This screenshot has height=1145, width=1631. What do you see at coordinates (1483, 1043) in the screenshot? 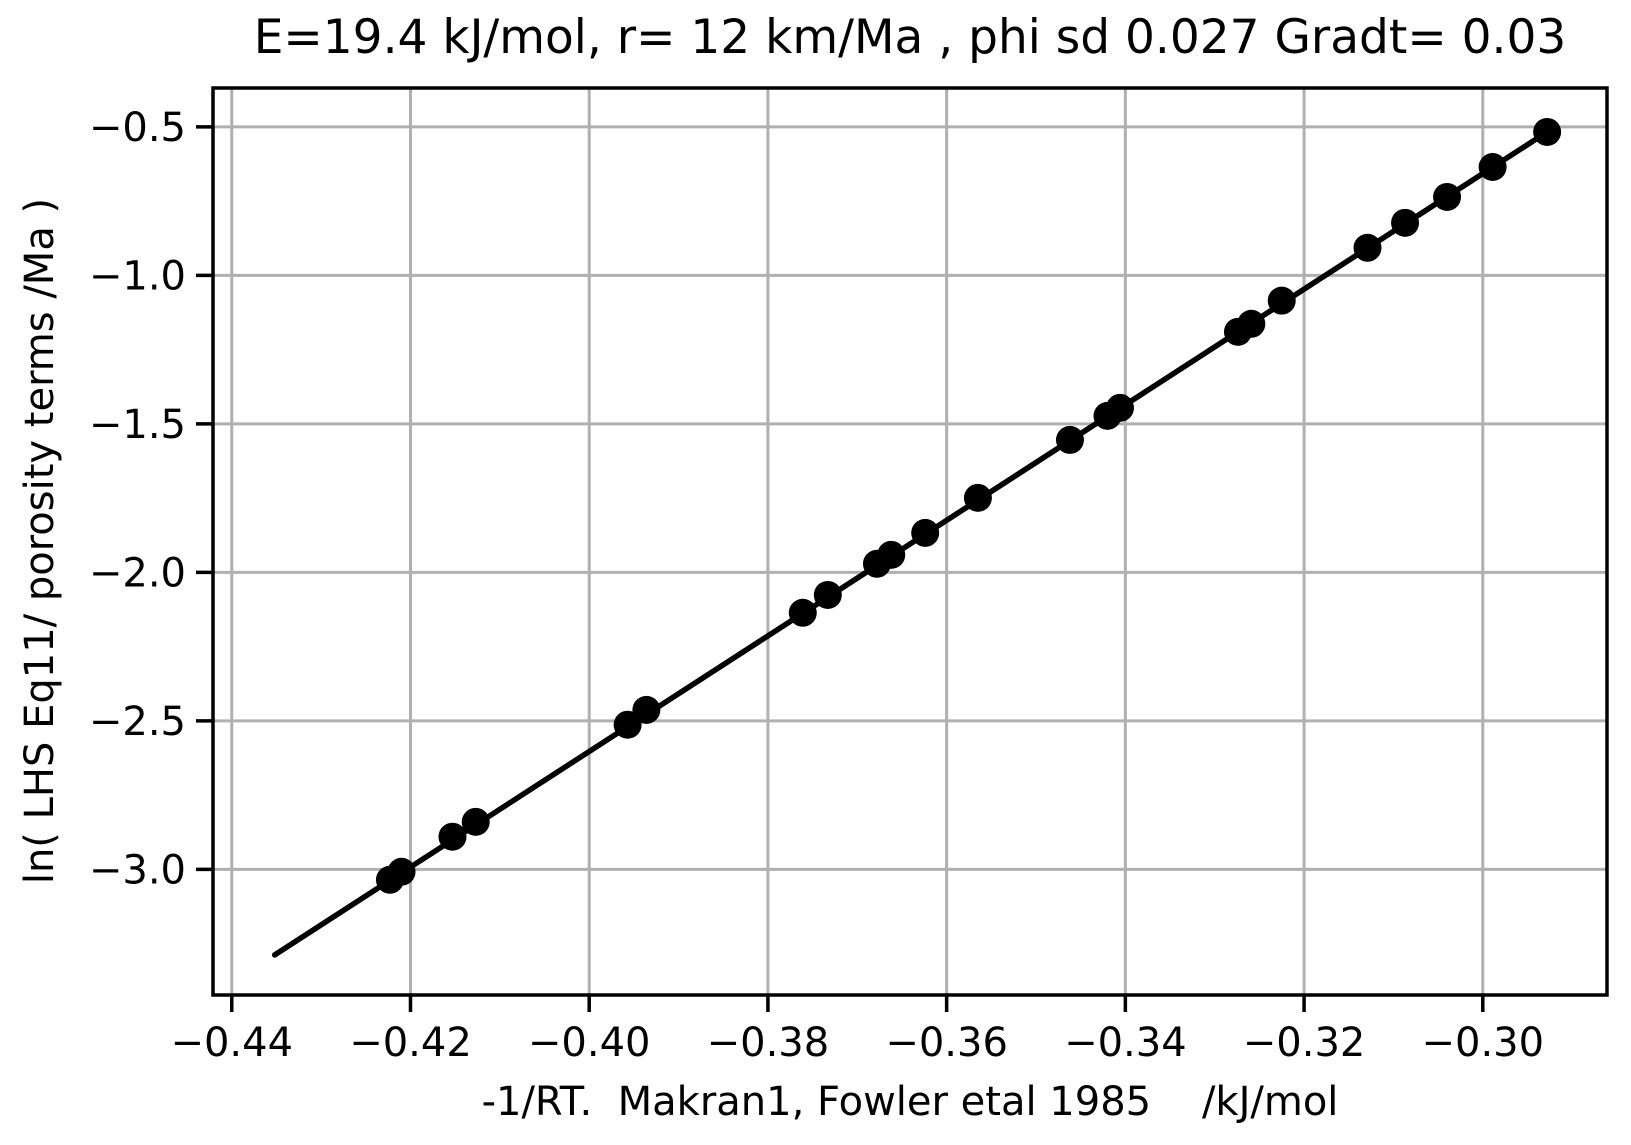
I see `x-tick-label: −0.30` at bounding box center [1483, 1043].